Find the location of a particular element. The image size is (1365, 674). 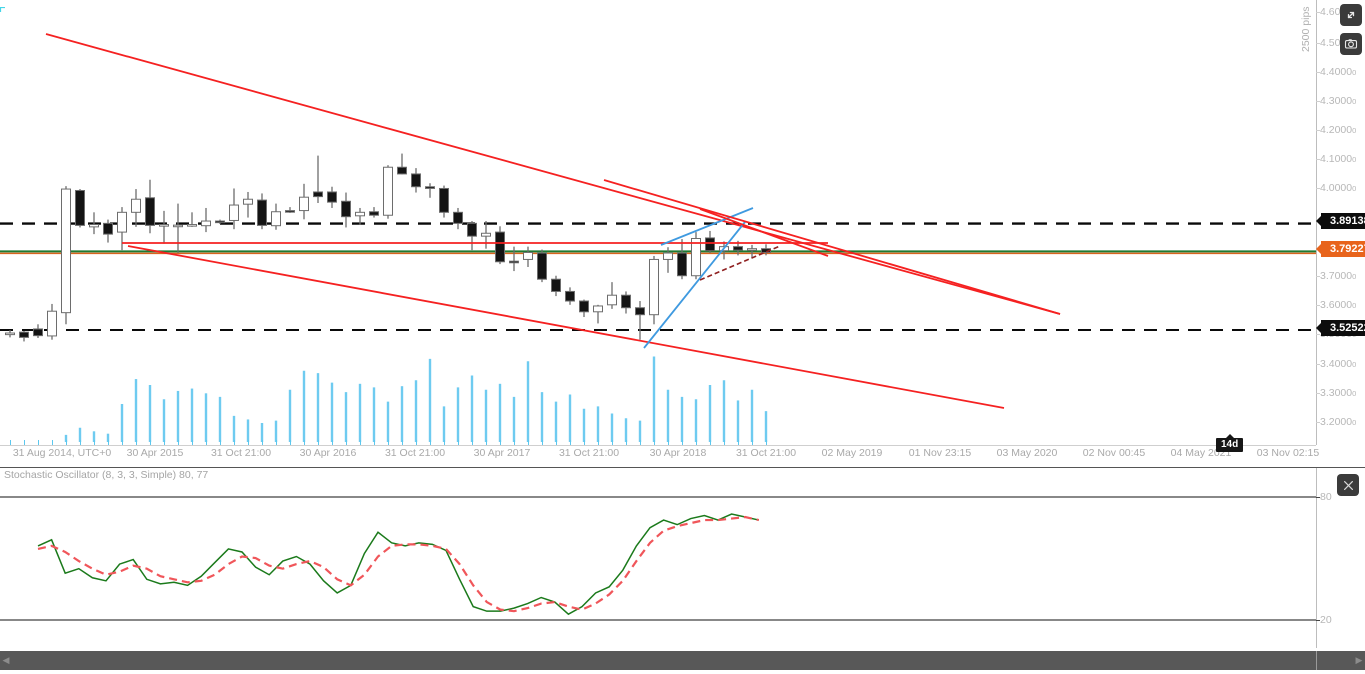

camera-icon is located at coordinates (1351, 44).